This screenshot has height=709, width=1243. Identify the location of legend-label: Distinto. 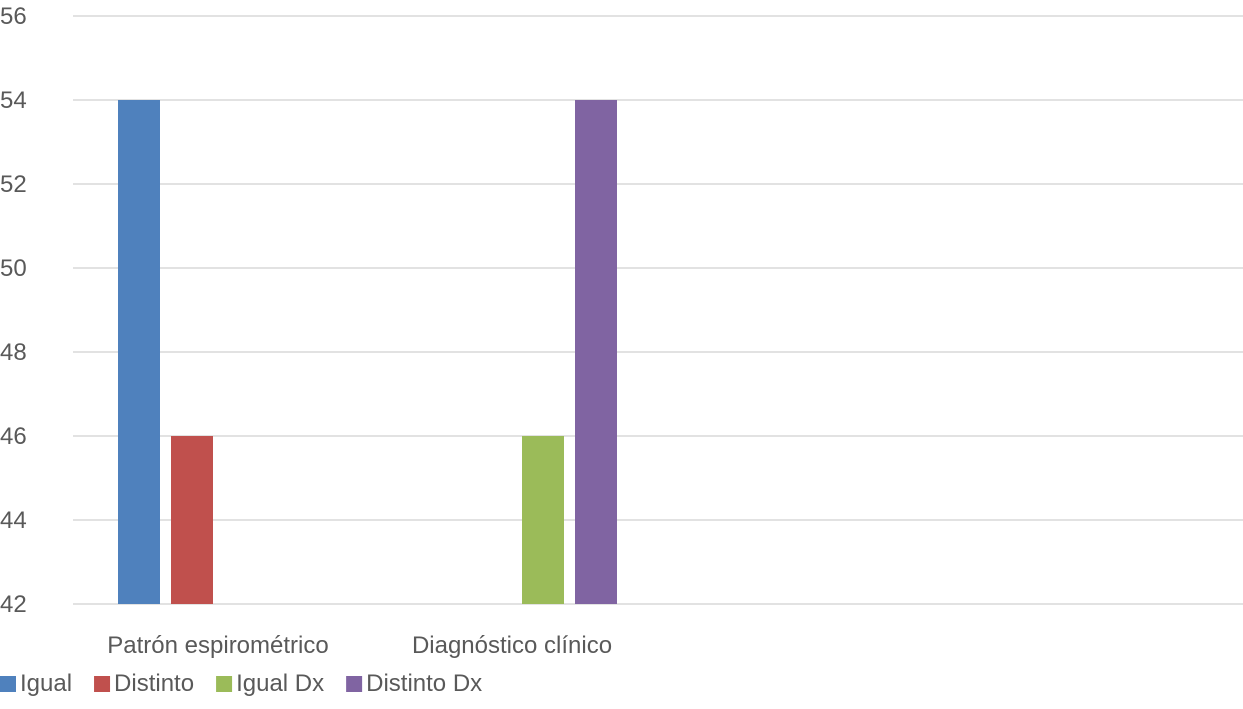
(154, 683).